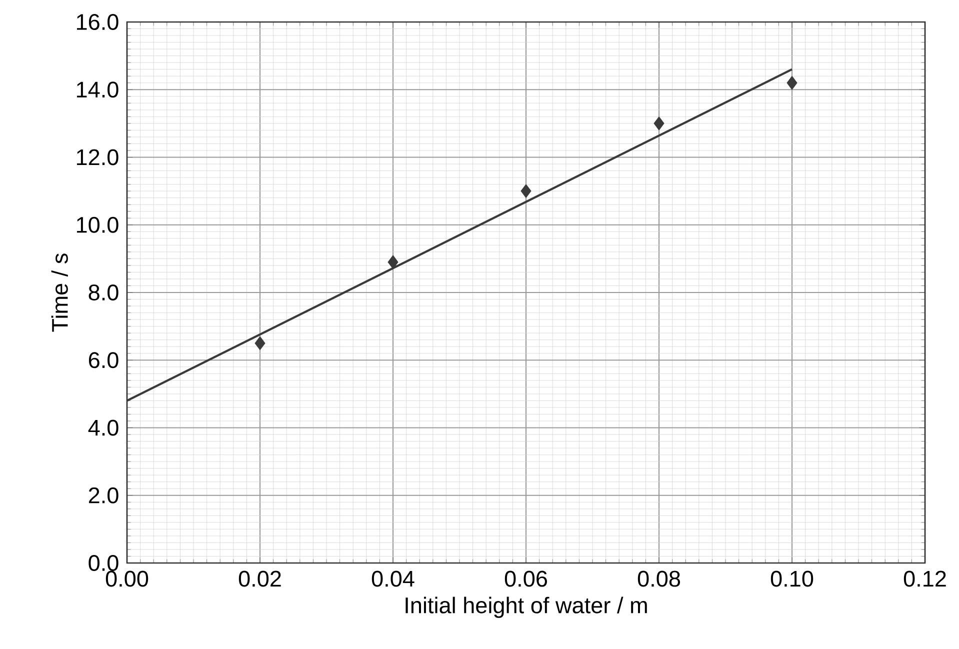 This screenshot has width=959, height=649. What do you see at coordinates (127, 578) in the screenshot?
I see `x-tick-label: 0.00` at bounding box center [127, 578].